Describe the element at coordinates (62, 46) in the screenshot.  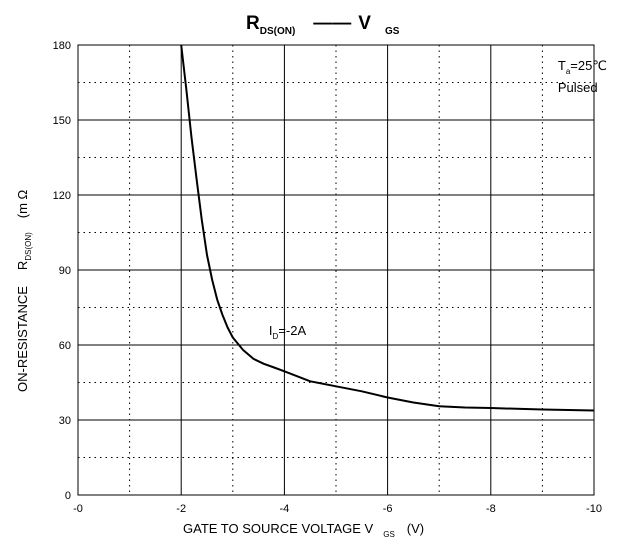
I see `y-tick-label: 180` at that location.